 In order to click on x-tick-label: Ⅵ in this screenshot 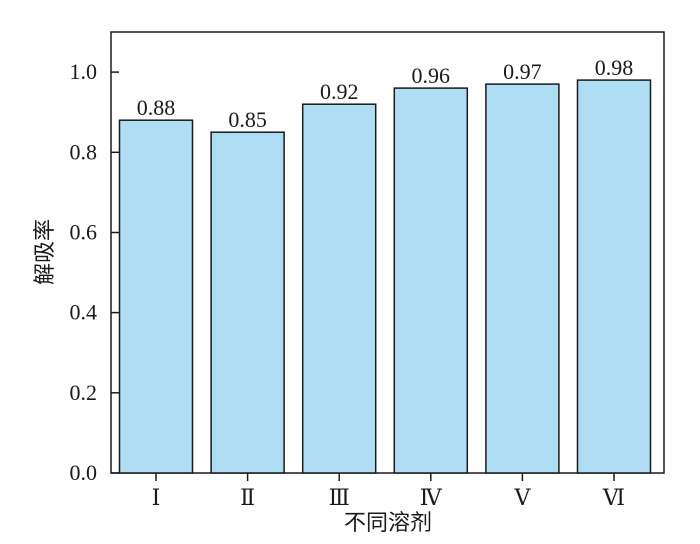, I will do `click(613, 497)`.